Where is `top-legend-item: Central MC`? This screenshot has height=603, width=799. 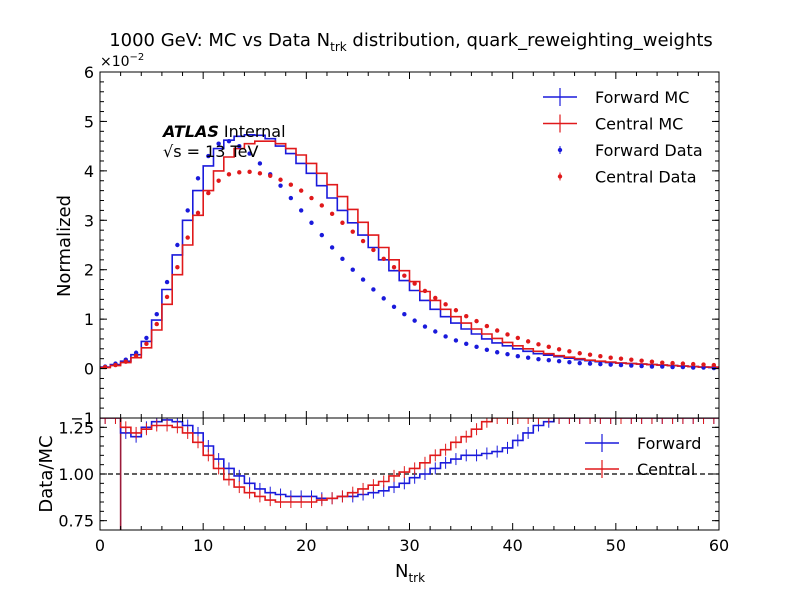 top-legend-item: Central MC is located at coordinates (613, 124).